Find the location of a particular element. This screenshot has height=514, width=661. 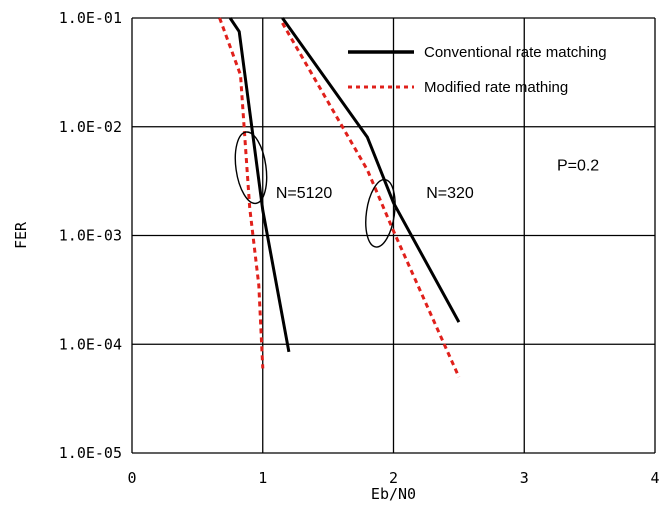

y-tick-label-4: 1.0E-05 is located at coordinates (90, 453).